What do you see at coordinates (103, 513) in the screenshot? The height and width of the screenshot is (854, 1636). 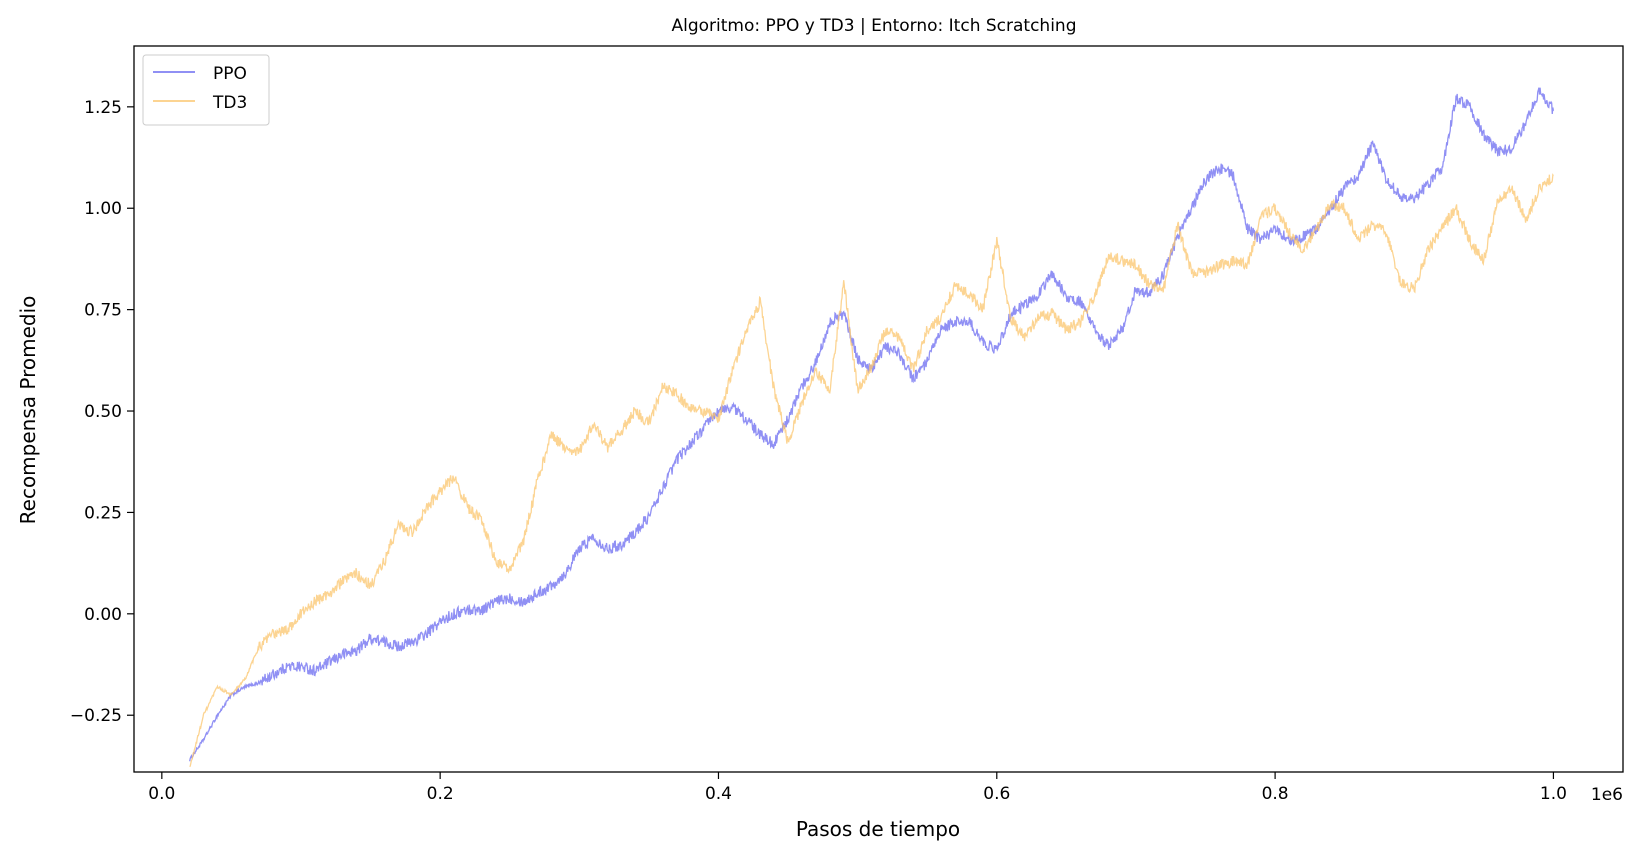 I see `y-tick-label: 0.25` at bounding box center [103, 513].